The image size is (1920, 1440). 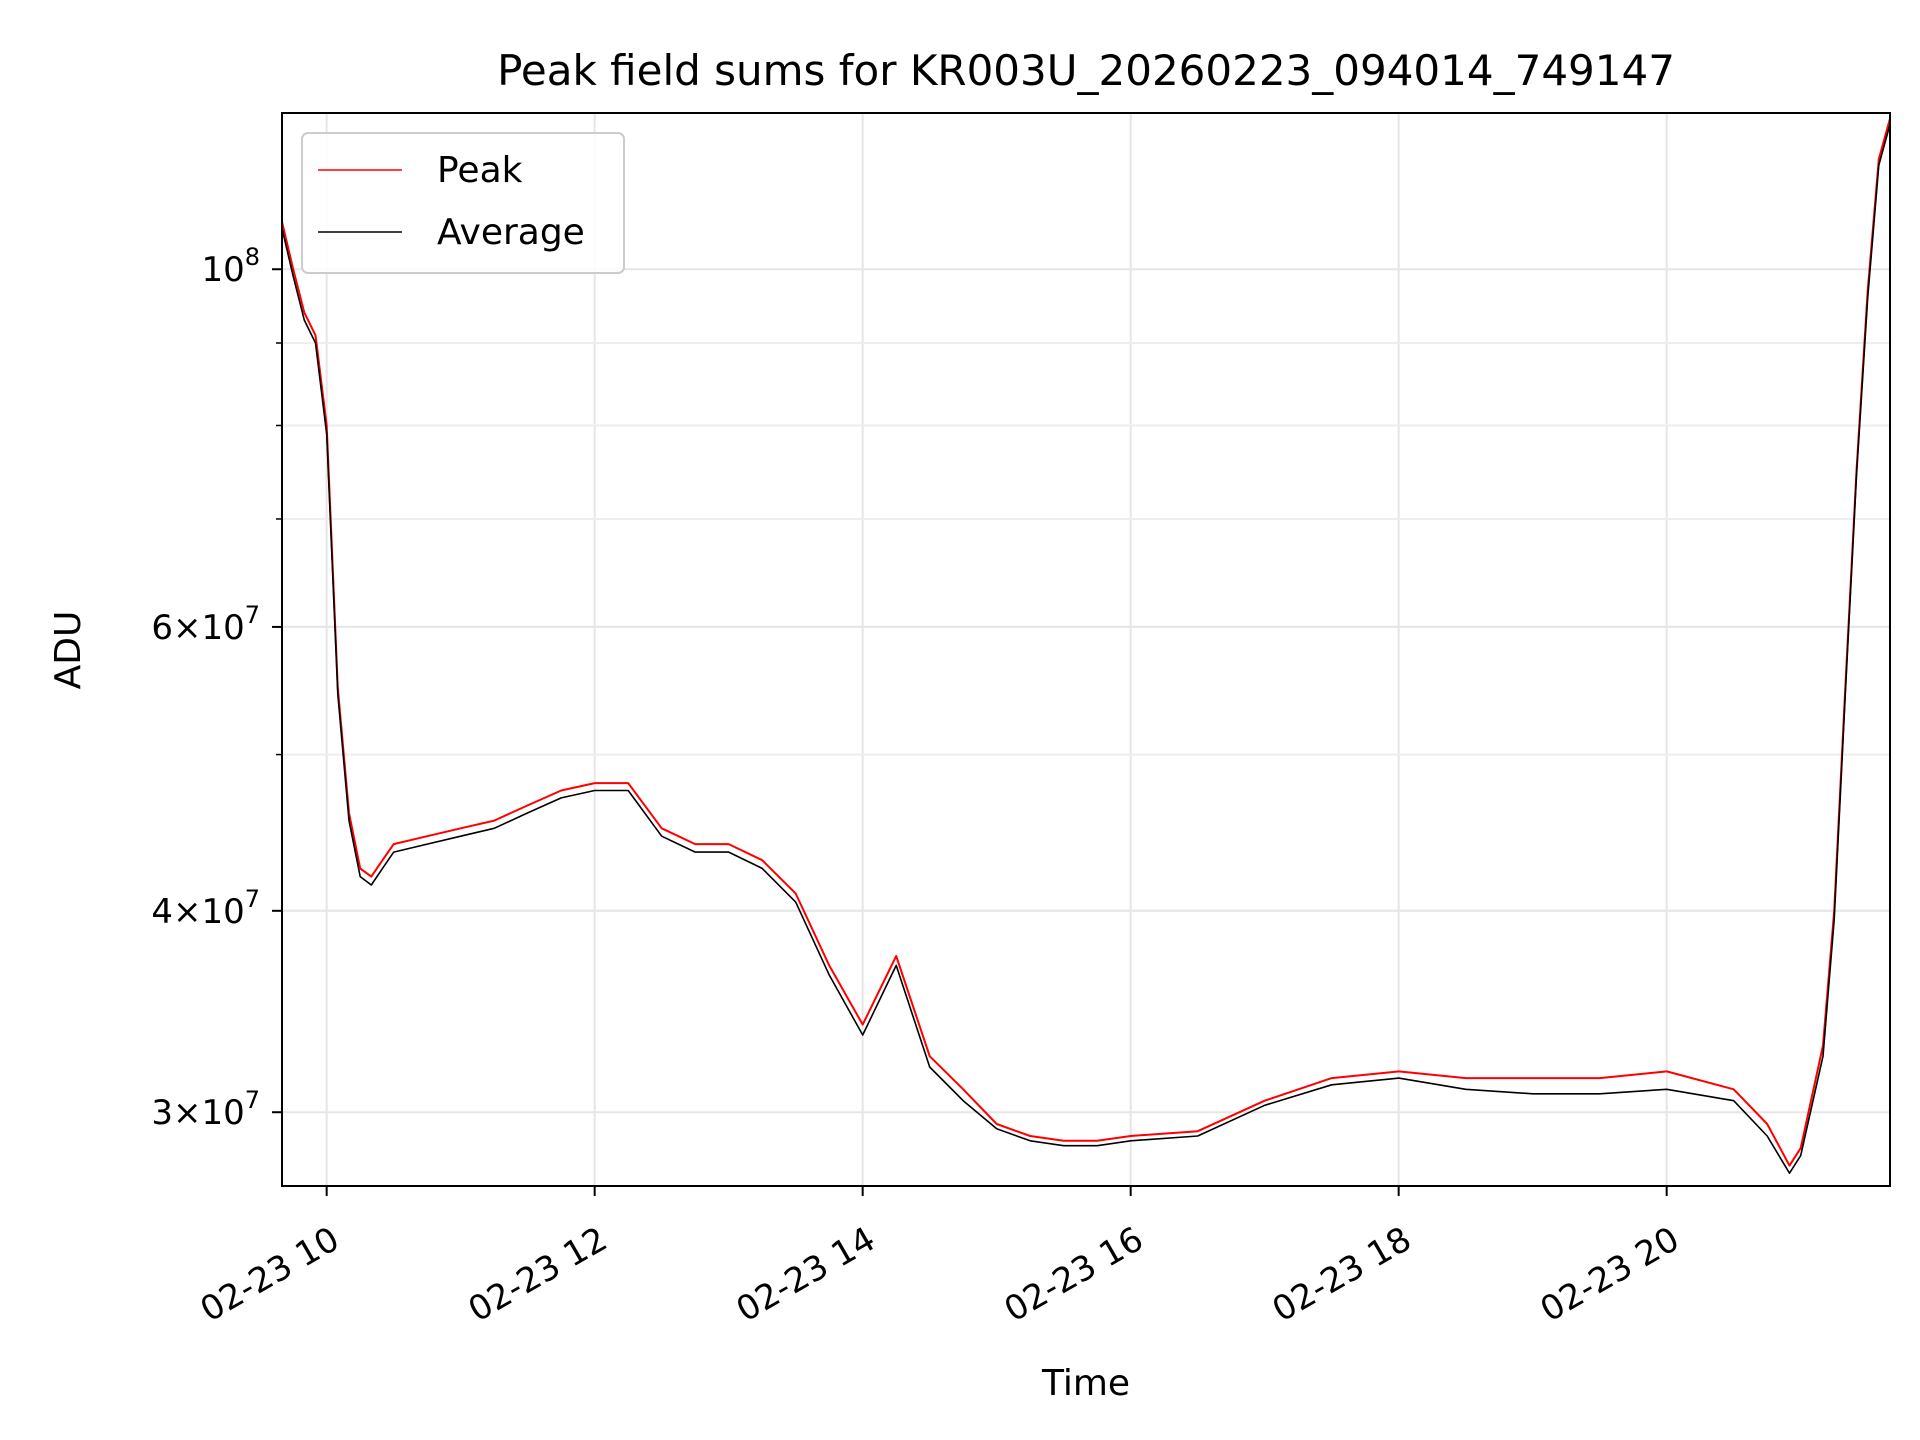 I want to click on legend-peak-label: Peak, so click(x=480, y=170).